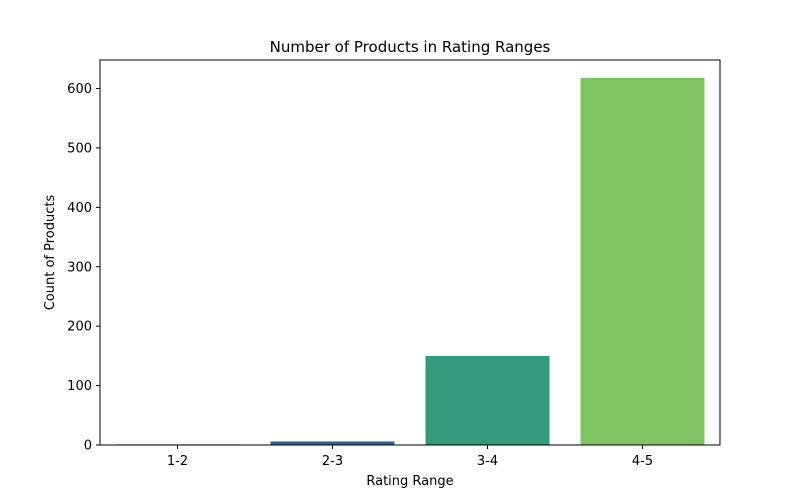  What do you see at coordinates (410, 47) in the screenshot?
I see `chart-title: Number of Products in Rating Ranges` at bounding box center [410, 47].